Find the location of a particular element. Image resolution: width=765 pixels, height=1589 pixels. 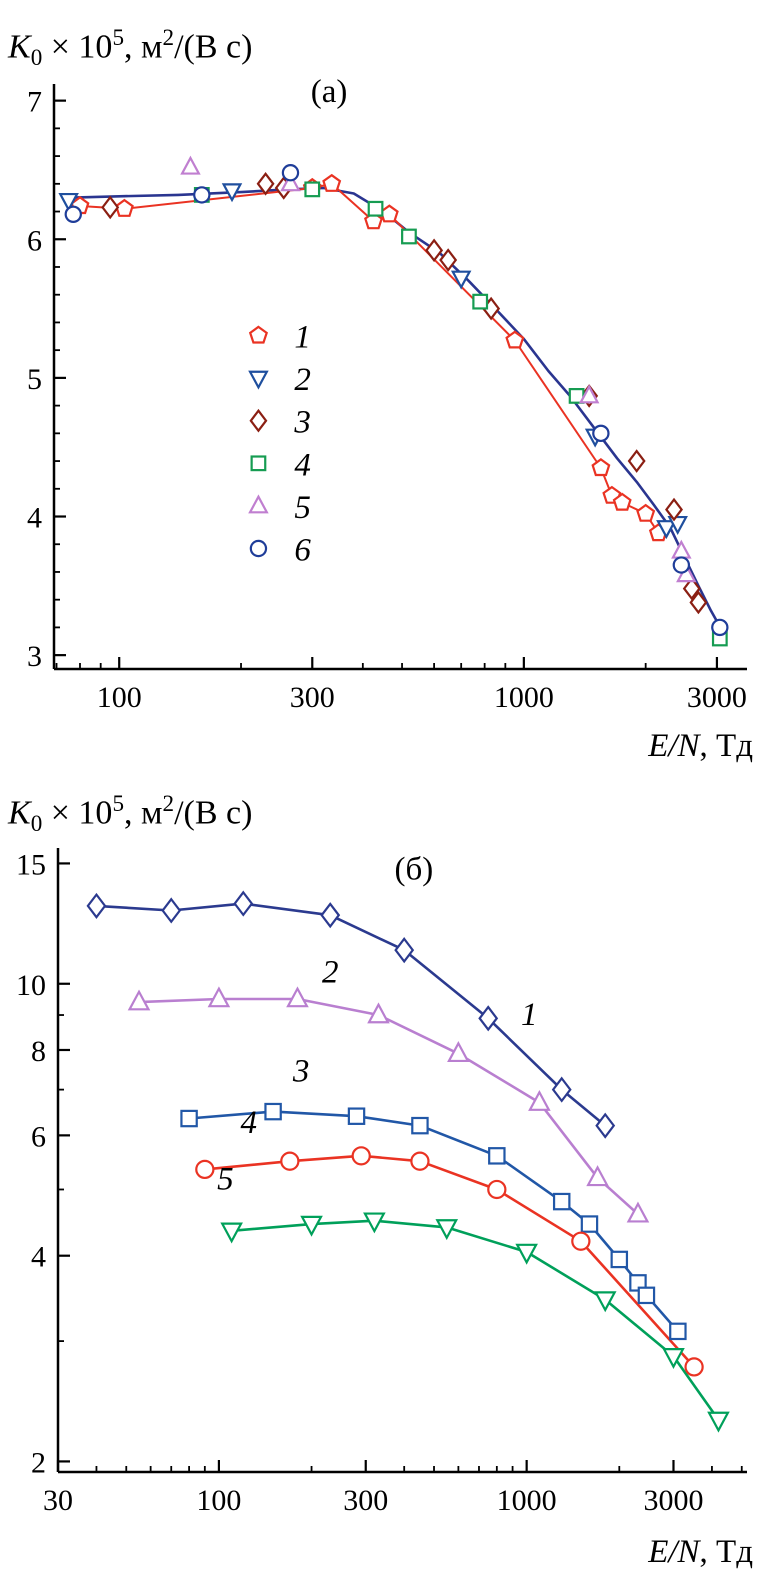

x-tick-label: 3000 is located at coordinates (673, 1500).